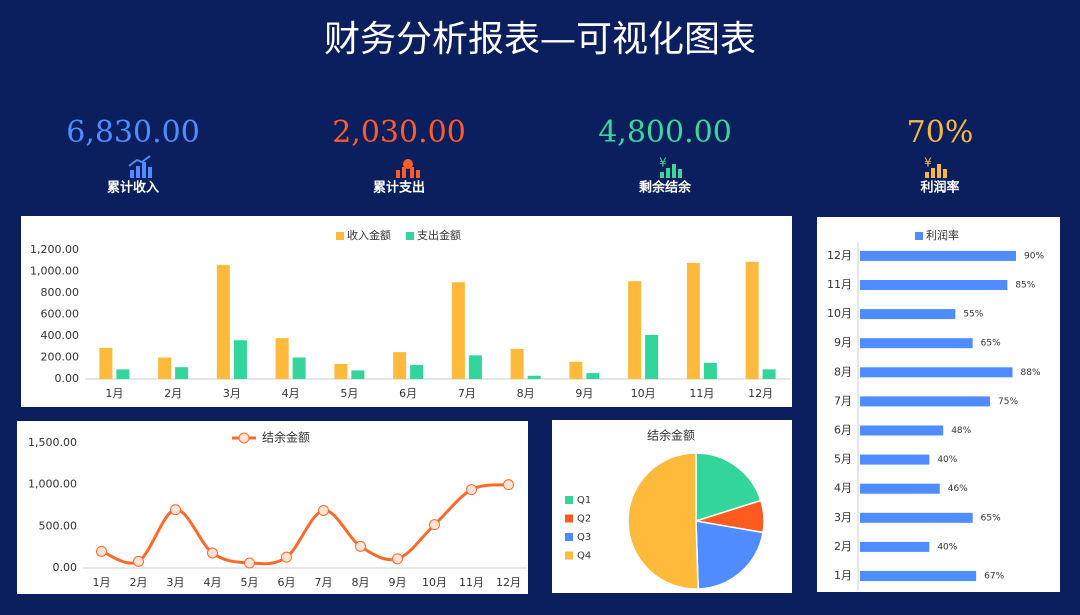  What do you see at coordinates (991, 344) in the screenshot?
I see `value-label: 65%` at bounding box center [991, 344].